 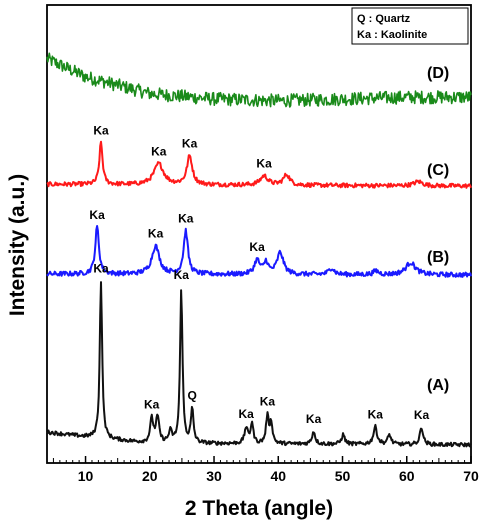 I want to click on series-labels: (D) (C) (B) (A), so click(x=438, y=229).